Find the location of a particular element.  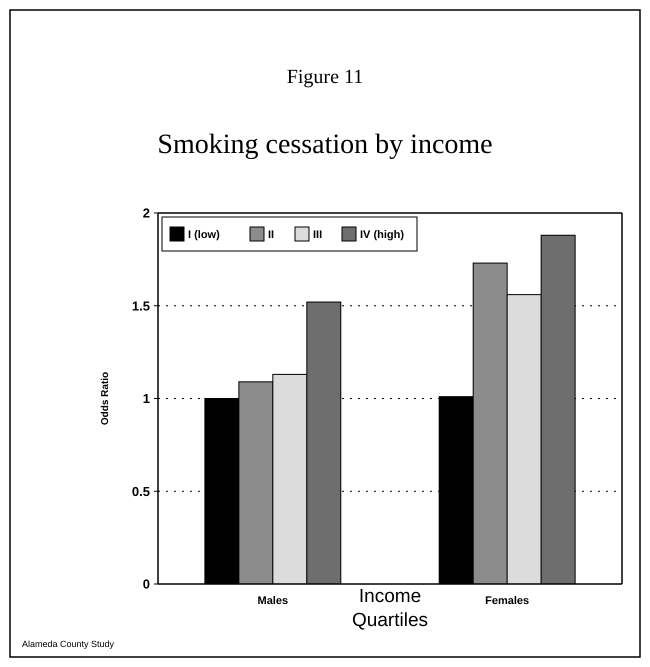

text: Alameda County Study is located at coordinates (68, 644).